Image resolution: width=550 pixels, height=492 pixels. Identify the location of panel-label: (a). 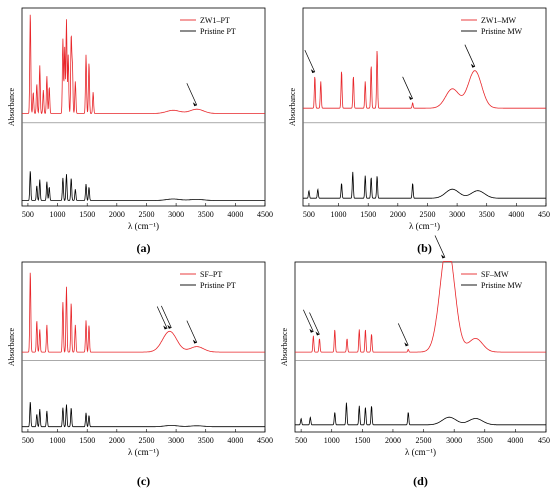
(144, 248).